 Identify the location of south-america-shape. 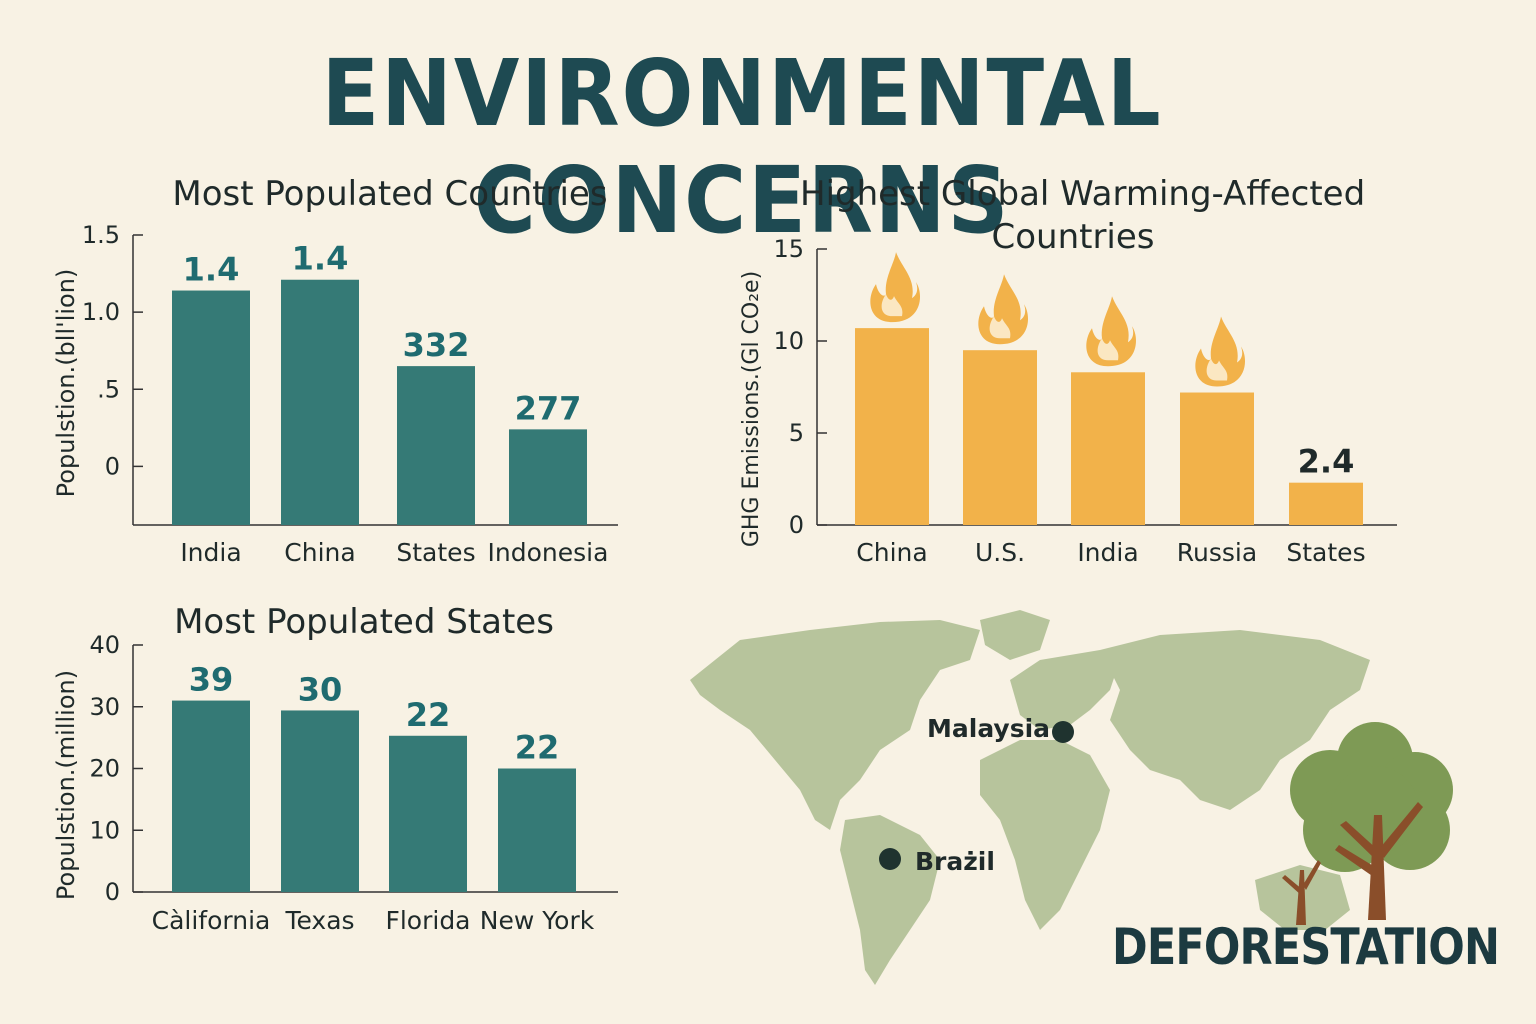
(890, 900).